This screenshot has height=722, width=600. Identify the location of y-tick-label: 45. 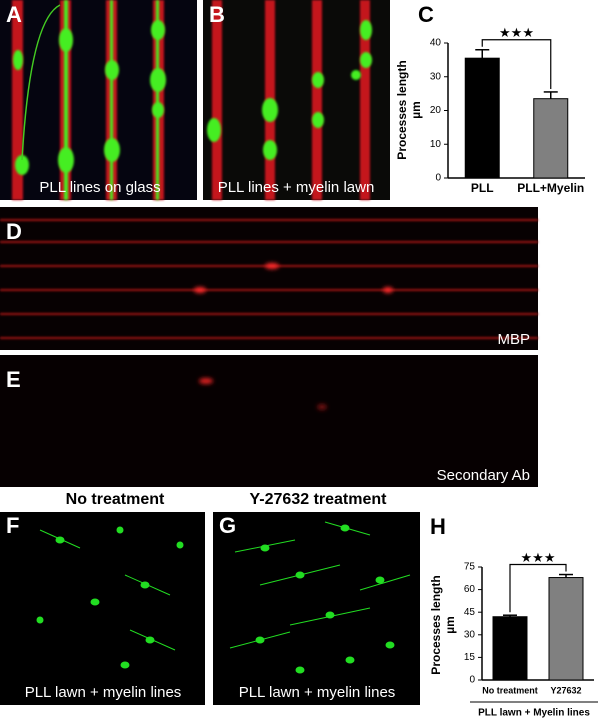
(470, 612).